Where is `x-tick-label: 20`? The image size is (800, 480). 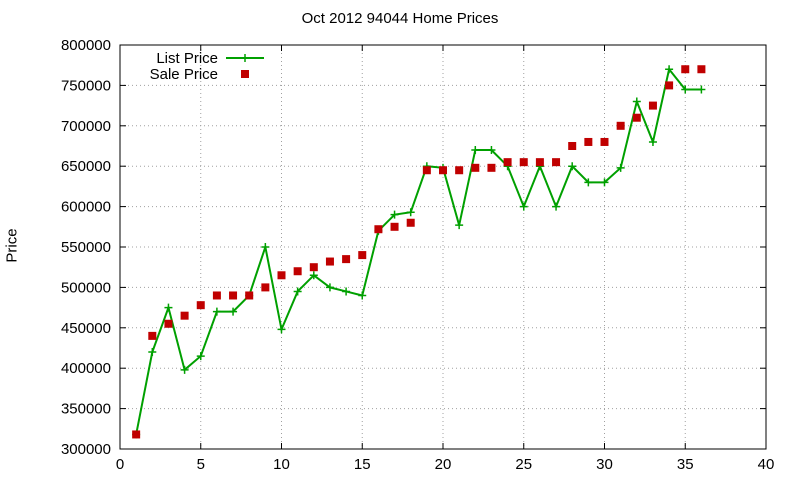 x-tick-label: 20 is located at coordinates (443, 464).